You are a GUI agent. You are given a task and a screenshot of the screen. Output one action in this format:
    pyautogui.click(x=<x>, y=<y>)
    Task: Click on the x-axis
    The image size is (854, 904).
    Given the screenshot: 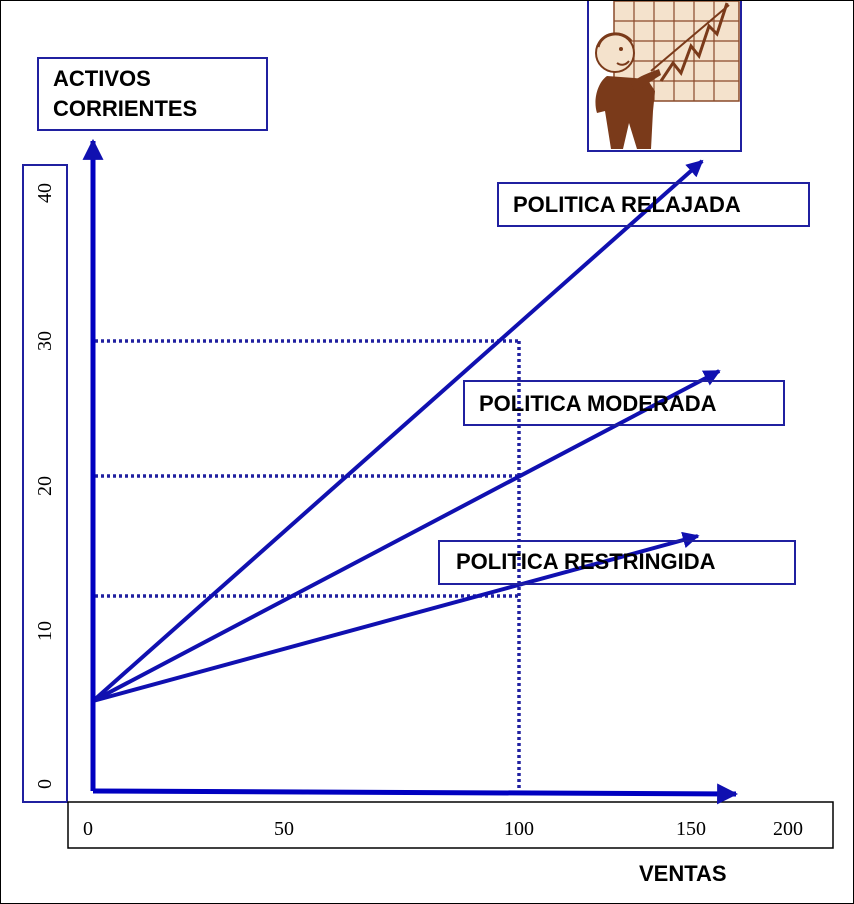 What is the action you would take?
    pyautogui.click(x=415, y=794)
    